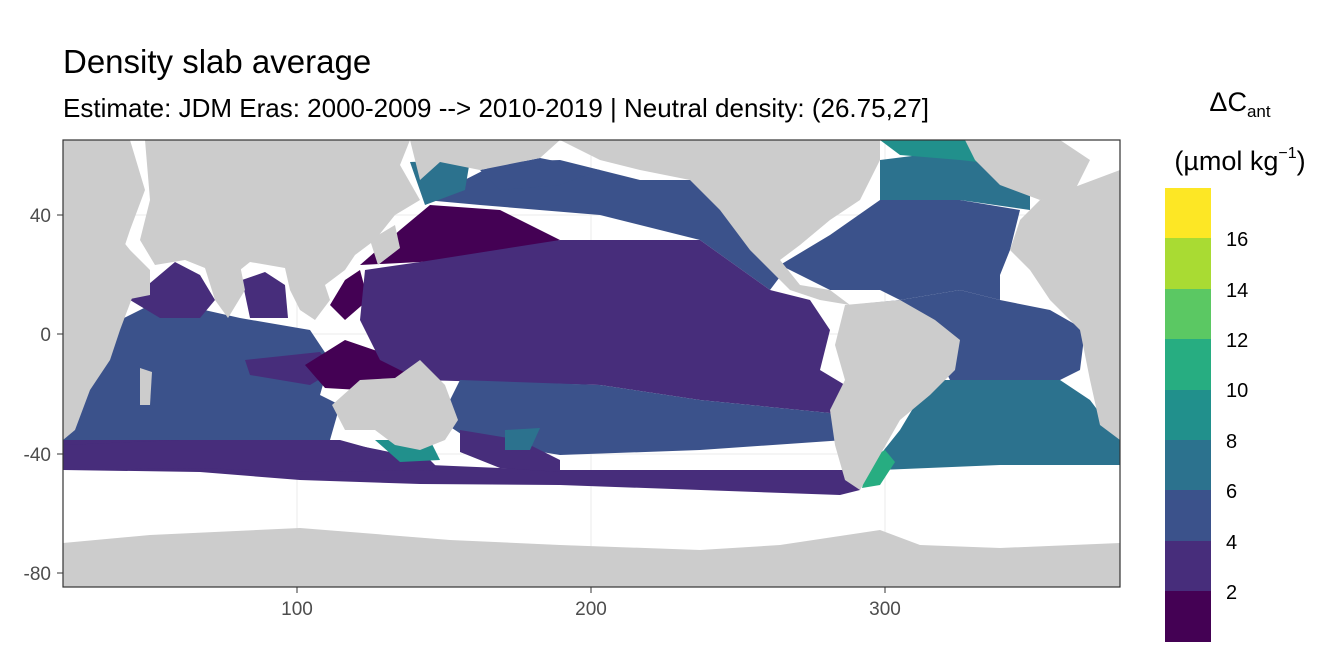  What do you see at coordinates (280, 212) in the screenshot?
I see `land-eurasia` at bounding box center [280, 212].